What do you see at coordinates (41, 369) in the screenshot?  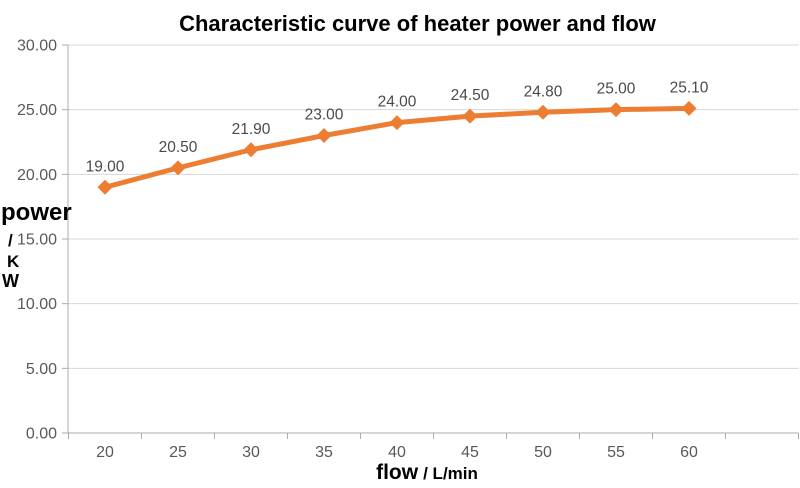 I see `y-tick-label: 5.00` at bounding box center [41, 369].